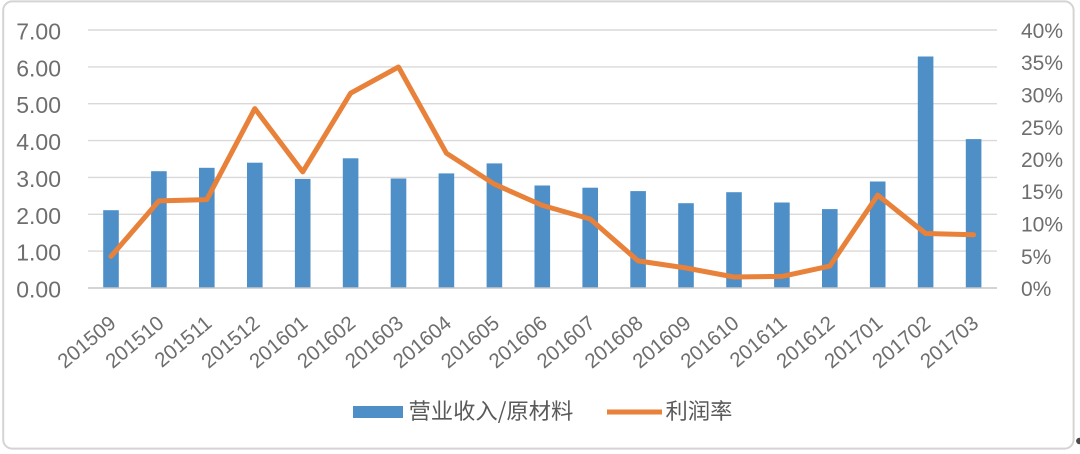  Describe the element at coordinates (38, 216) in the screenshot. I see `svg-text: 2.00` at that location.